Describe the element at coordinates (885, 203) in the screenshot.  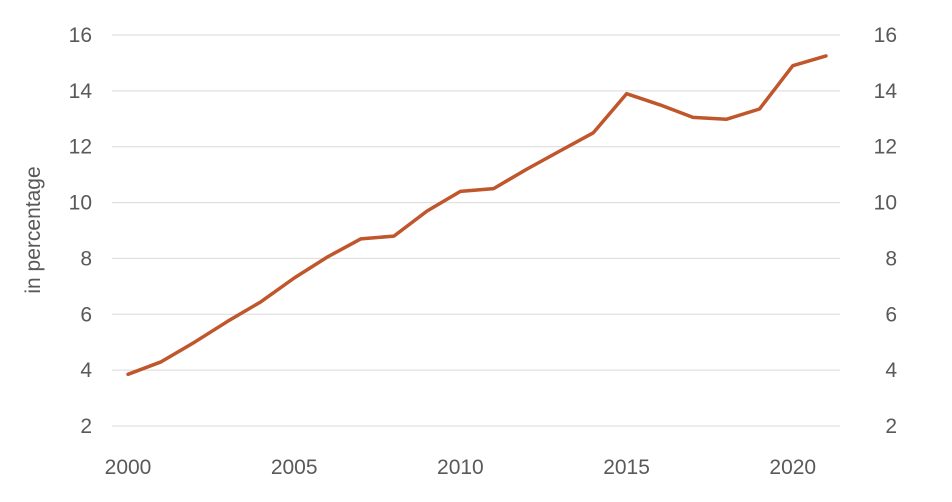
I see `right-y-tick-label: 10` at that location.